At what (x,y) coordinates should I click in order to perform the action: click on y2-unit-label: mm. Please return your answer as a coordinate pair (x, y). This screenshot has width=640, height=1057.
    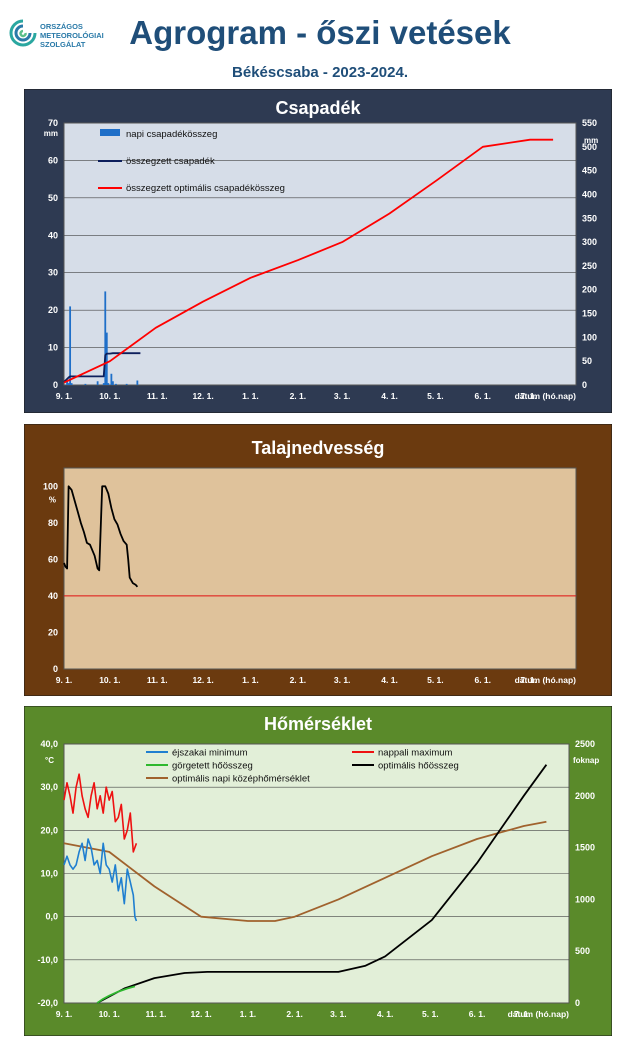
    Looking at the image, I should click on (591, 140).